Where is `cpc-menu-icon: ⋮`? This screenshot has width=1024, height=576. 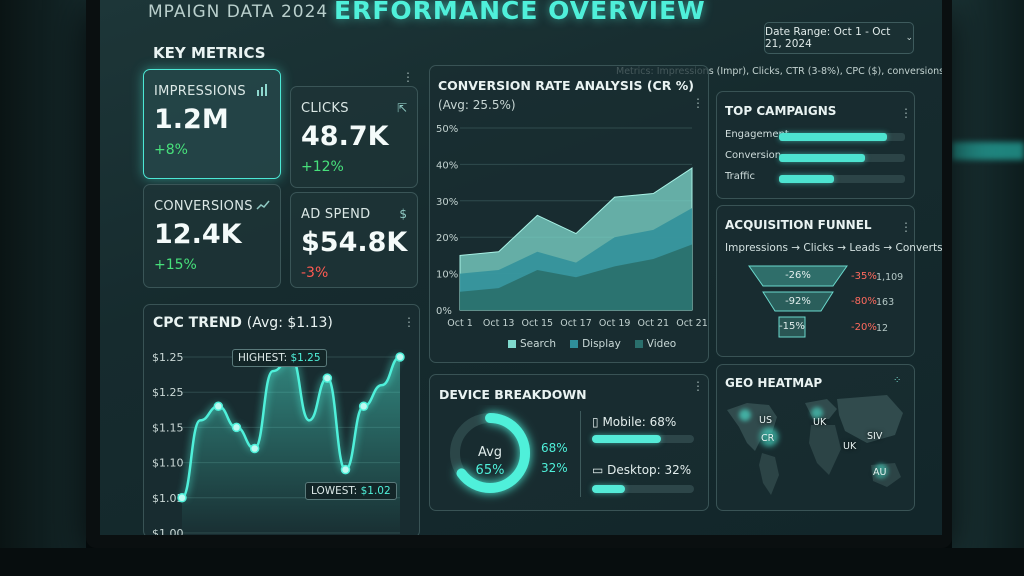 cpc-menu-icon: ⋮ is located at coordinates (409, 322).